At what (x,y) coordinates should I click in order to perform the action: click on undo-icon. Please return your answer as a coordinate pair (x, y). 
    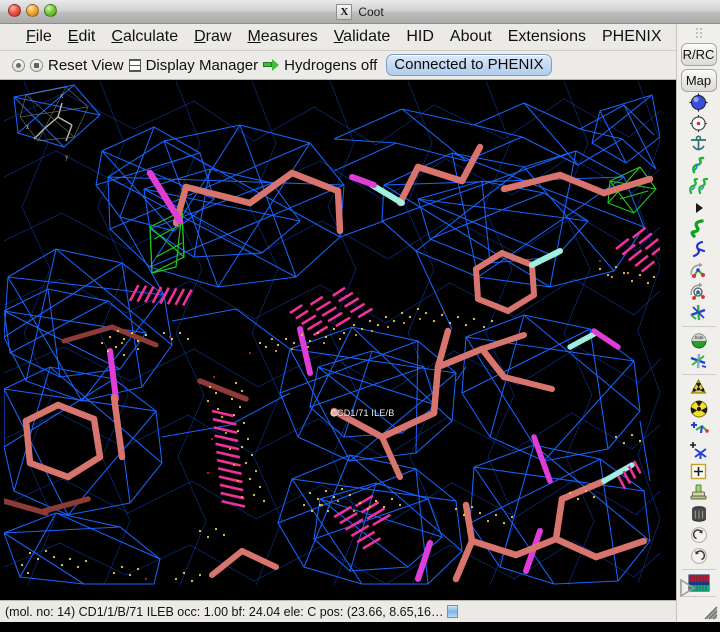
    Looking at the image, I should click on (699, 534).